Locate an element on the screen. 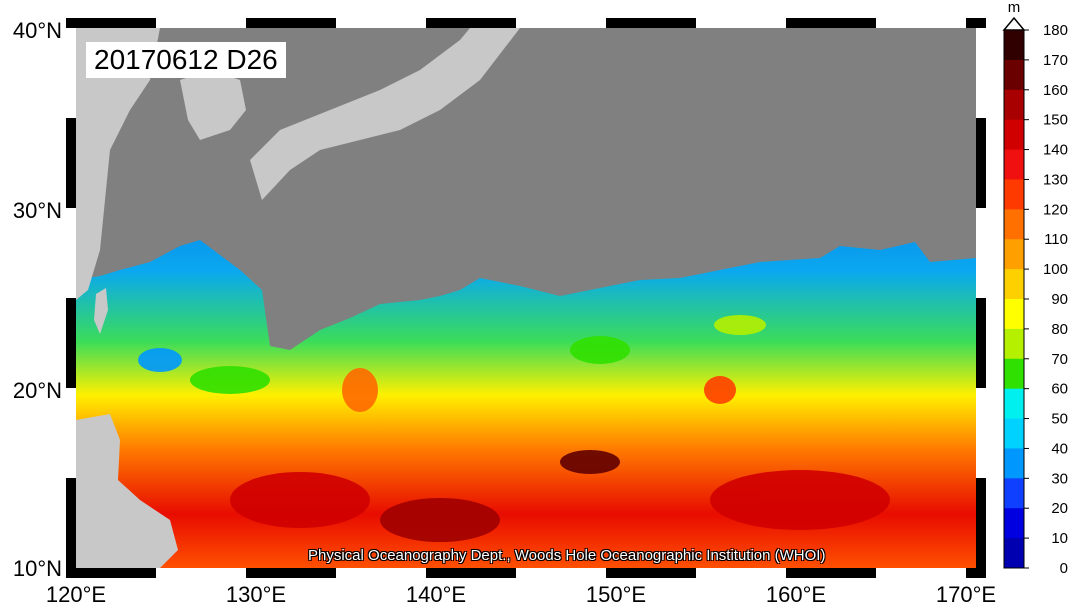 The height and width of the screenshot is (606, 1072). colorbar-level-label: 80 is located at coordinates (1059, 329).